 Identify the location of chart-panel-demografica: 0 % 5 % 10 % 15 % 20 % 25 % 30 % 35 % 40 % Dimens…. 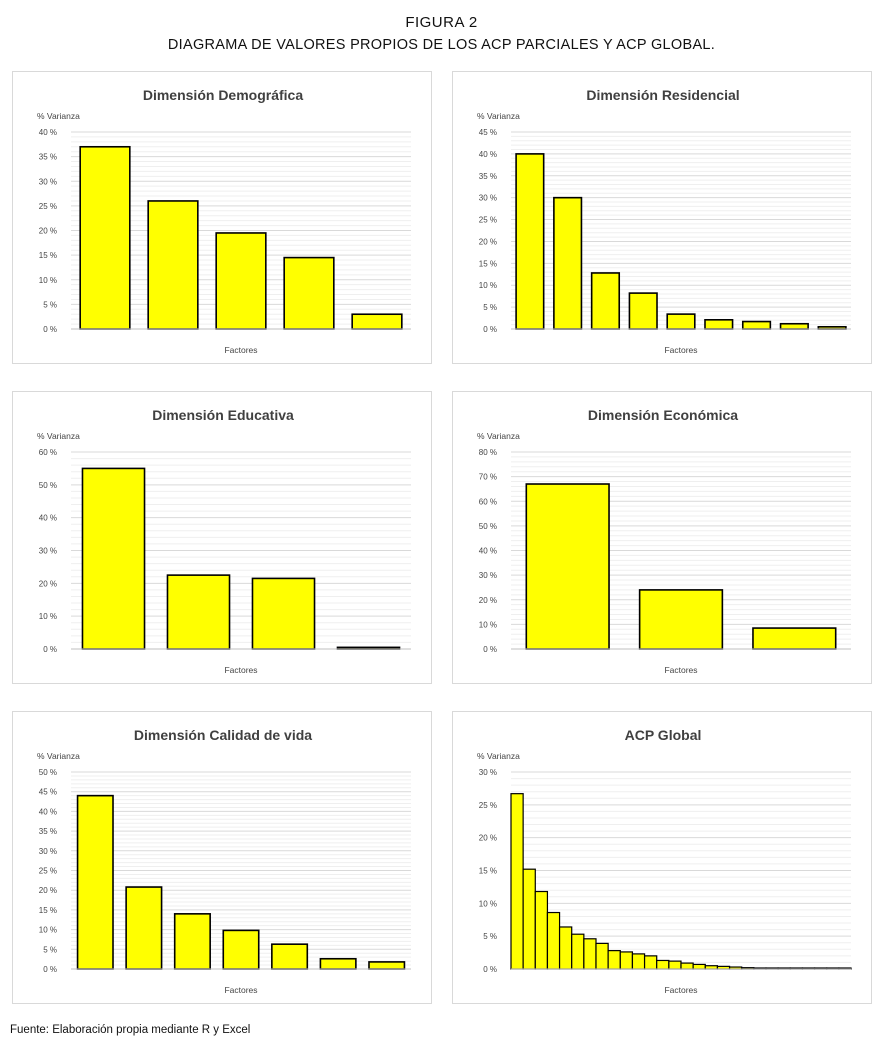
(222, 217).